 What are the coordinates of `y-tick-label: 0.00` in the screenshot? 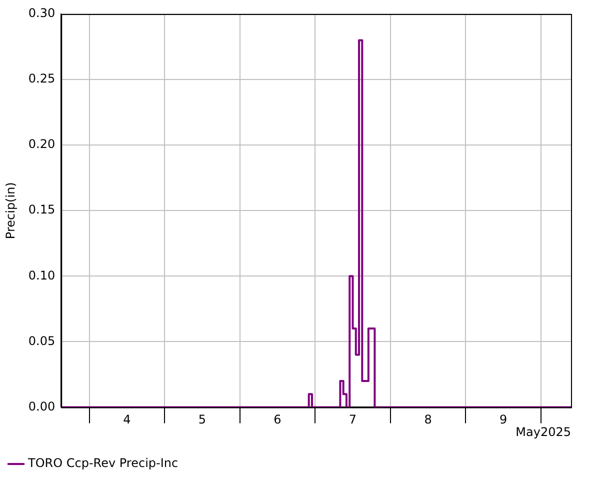 It's located at (42, 406).